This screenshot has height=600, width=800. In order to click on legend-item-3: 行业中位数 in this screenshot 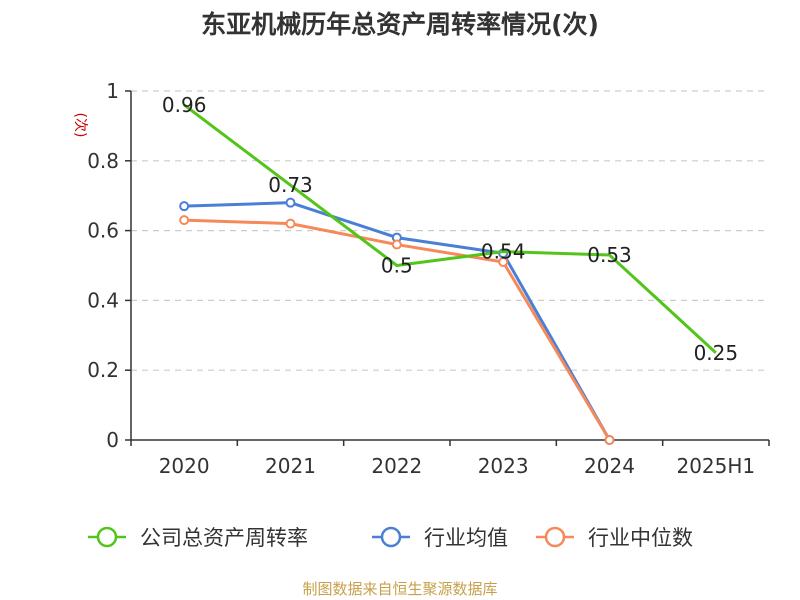, I will do `click(614, 538)`.